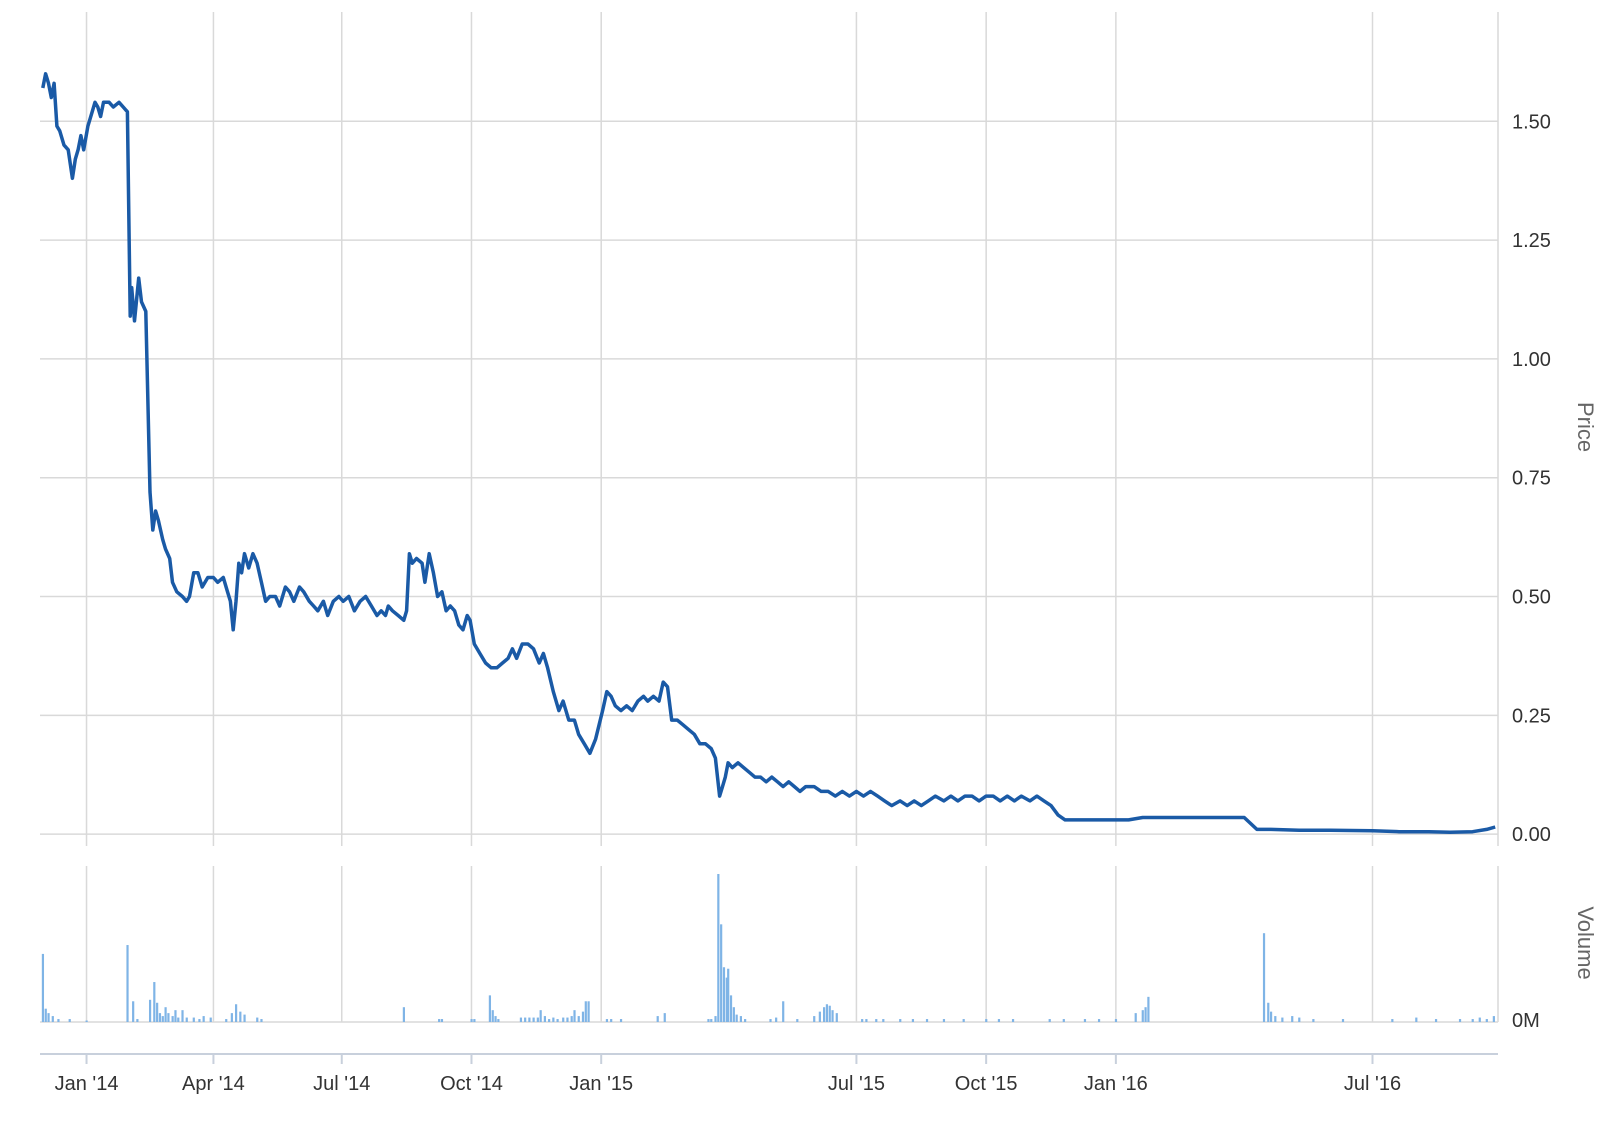 The height and width of the screenshot is (1125, 1612). I want to click on price-tick-label: 0.25, so click(1531, 716).